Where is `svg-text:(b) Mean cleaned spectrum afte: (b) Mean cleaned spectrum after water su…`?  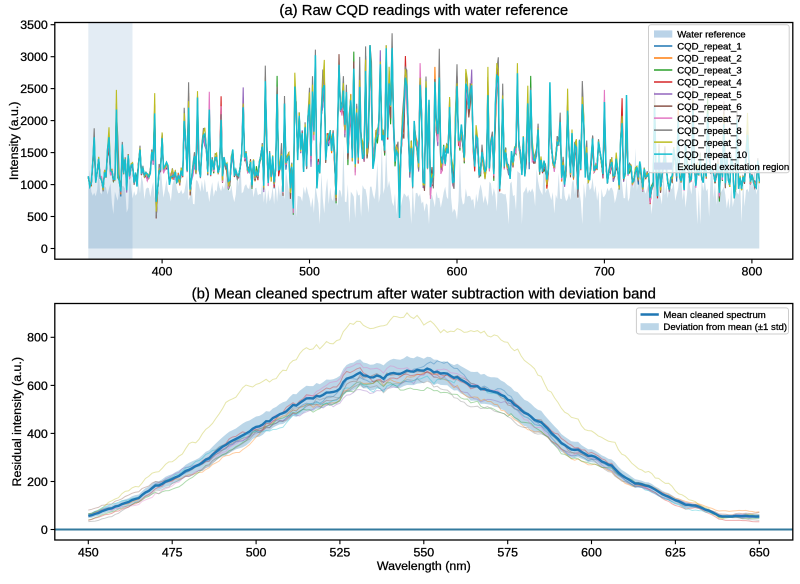 svg-text:(b) Mean cleaned spectrum afte: (b) Mean cleaned spectrum after water su… is located at coordinates (424, 295).